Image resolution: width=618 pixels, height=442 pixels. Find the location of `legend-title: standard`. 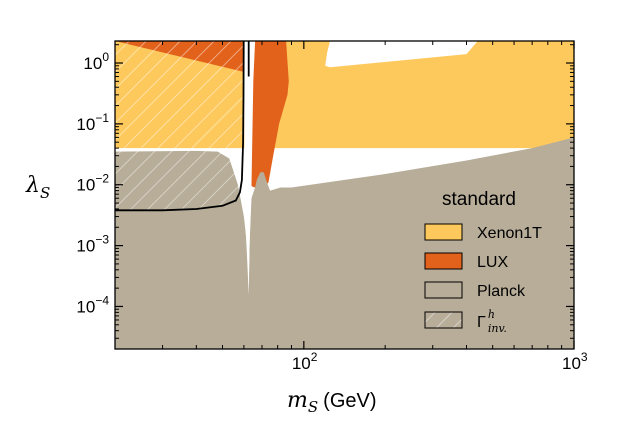

legend-title: standard is located at coordinates (479, 199).